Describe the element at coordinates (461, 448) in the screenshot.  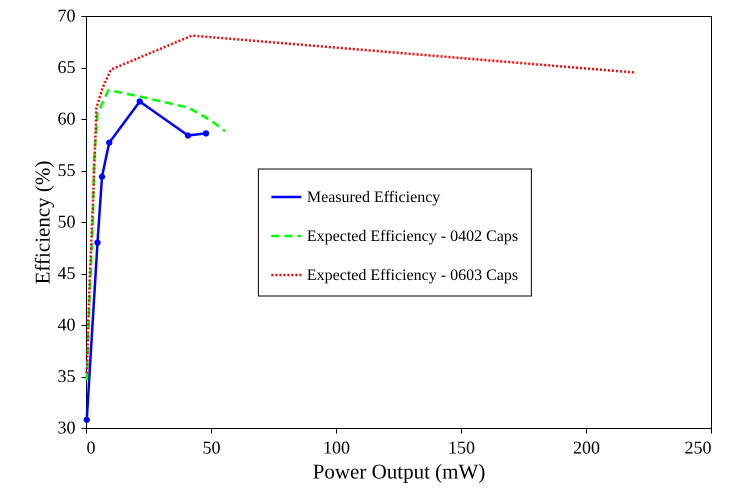
I see `x-tick-label: 150` at that location.